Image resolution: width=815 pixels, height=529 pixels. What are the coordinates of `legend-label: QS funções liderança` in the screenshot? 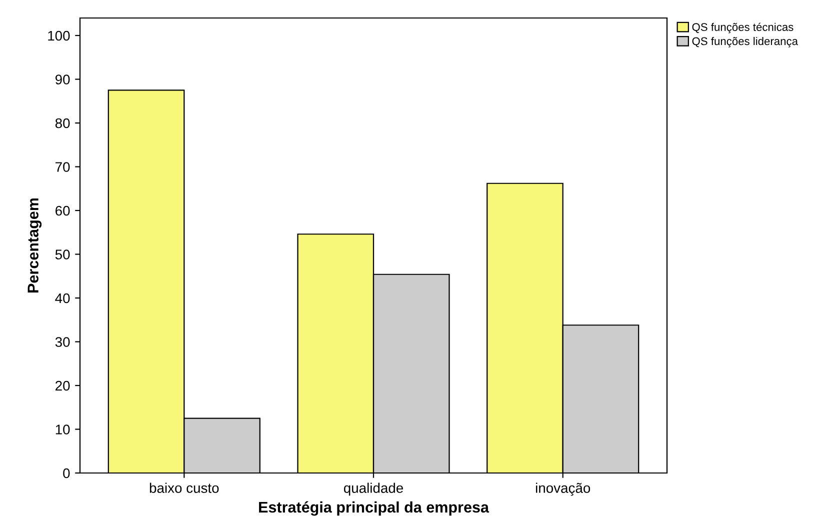 It's located at (745, 42).